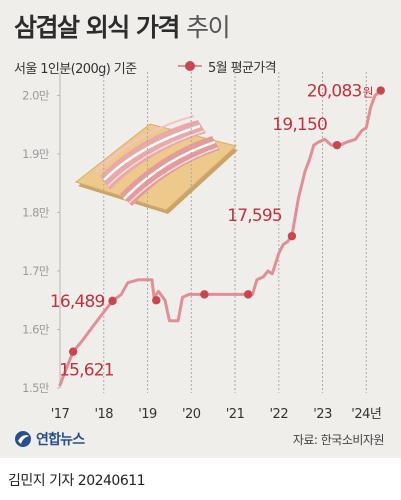  I want to click on y-tick-label: 1.9만, so click(36, 154).